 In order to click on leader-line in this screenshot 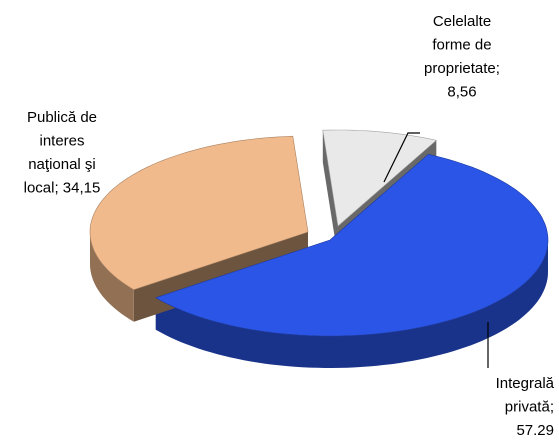, I will do `click(401, 157)`.